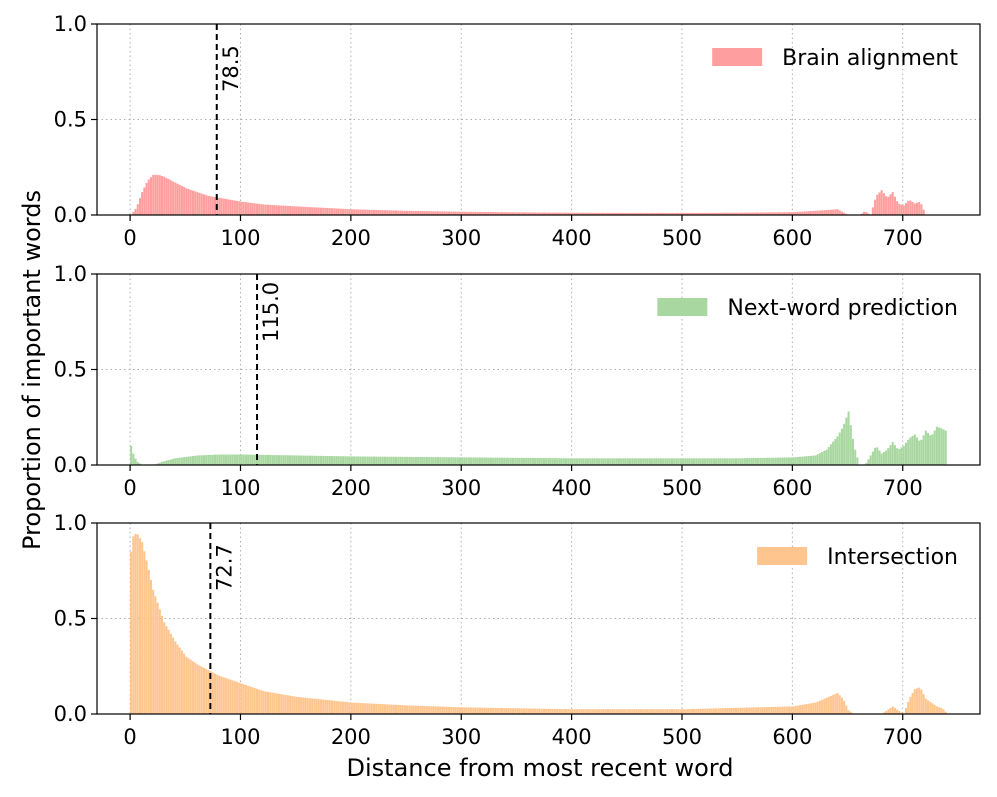  I want to click on x-axis-title: Distance from most recent word, so click(540, 768).